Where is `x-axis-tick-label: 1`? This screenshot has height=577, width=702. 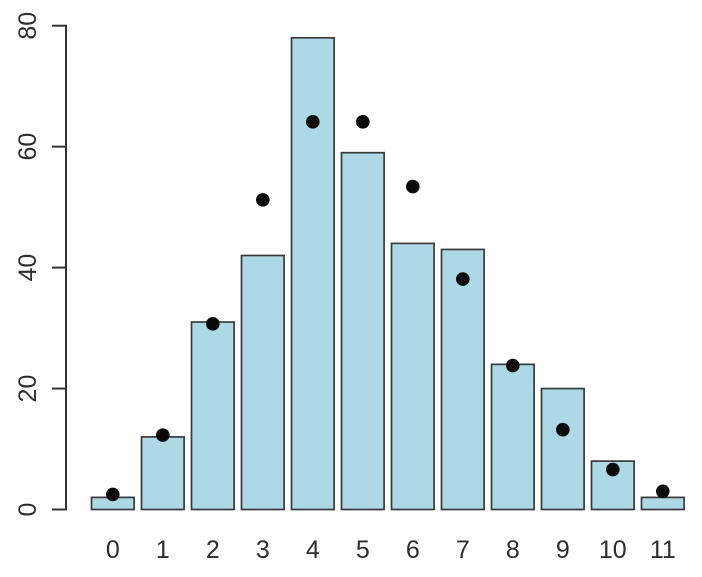 x-axis-tick-label: 1 is located at coordinates (163, 550).